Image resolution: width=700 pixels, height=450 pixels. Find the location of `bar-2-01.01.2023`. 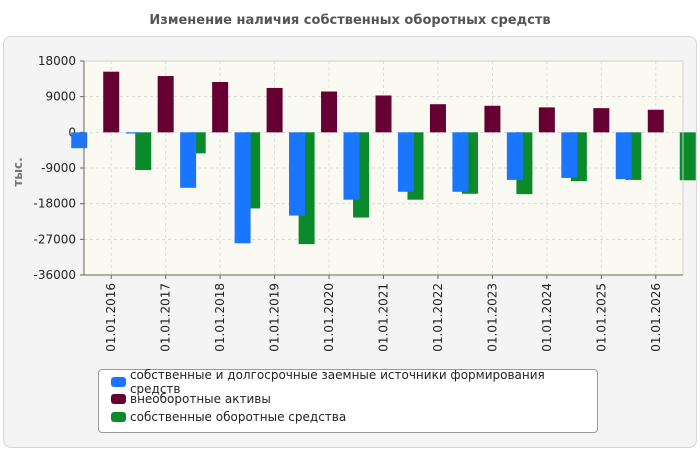

bar-2-01.01.2023 is located at coordinates (492, 119).